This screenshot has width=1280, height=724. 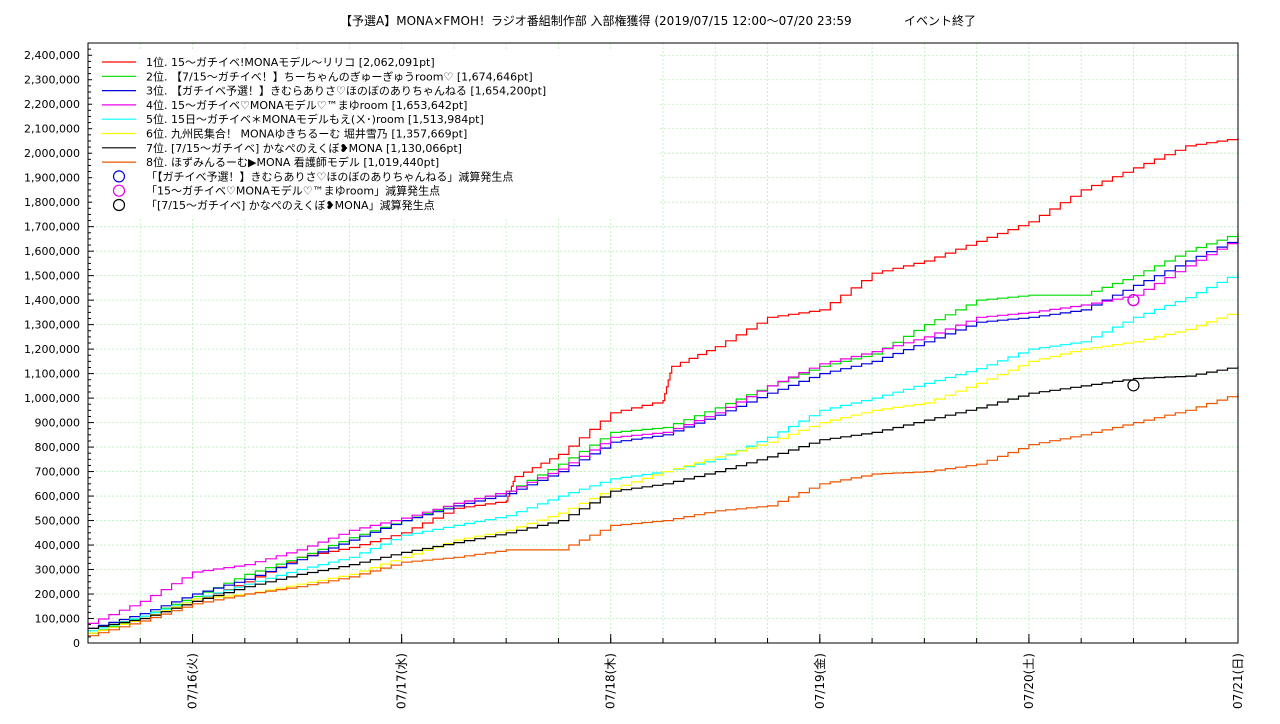 What do you see at coordinates (52, 276) in the screenshot?
I see `y-tick-label: 1,500,000` at bounding box center [52, 276].